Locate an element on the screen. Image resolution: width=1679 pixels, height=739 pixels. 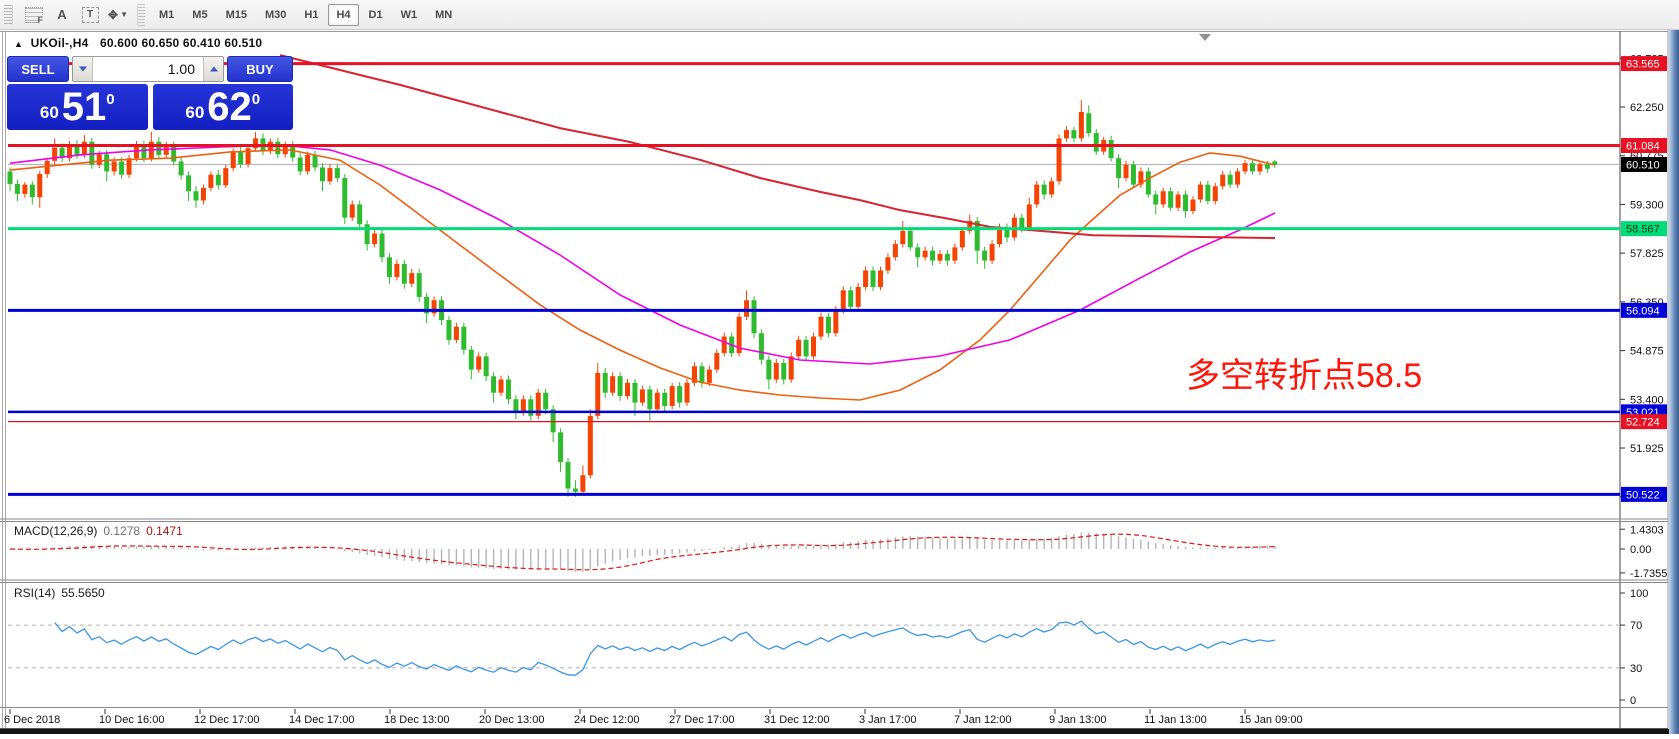
price-tick-label: 51.925 is located at coordinates (1647, 449).